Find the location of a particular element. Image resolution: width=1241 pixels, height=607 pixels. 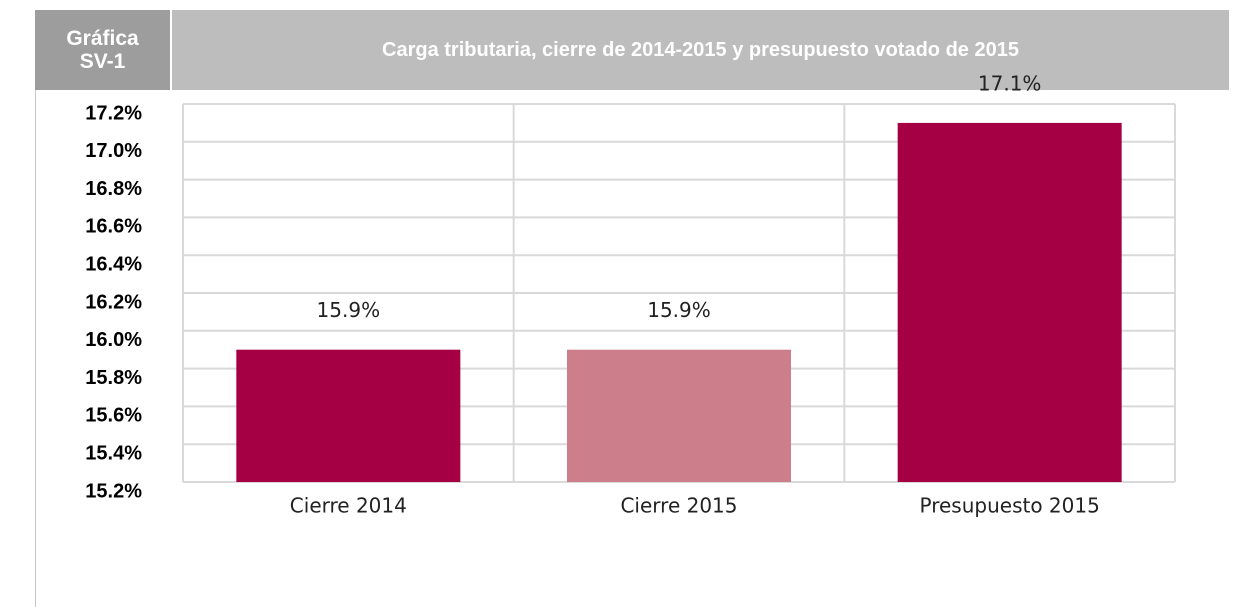

y-tick-label: 17.0% is located at coordinates (113, 151).